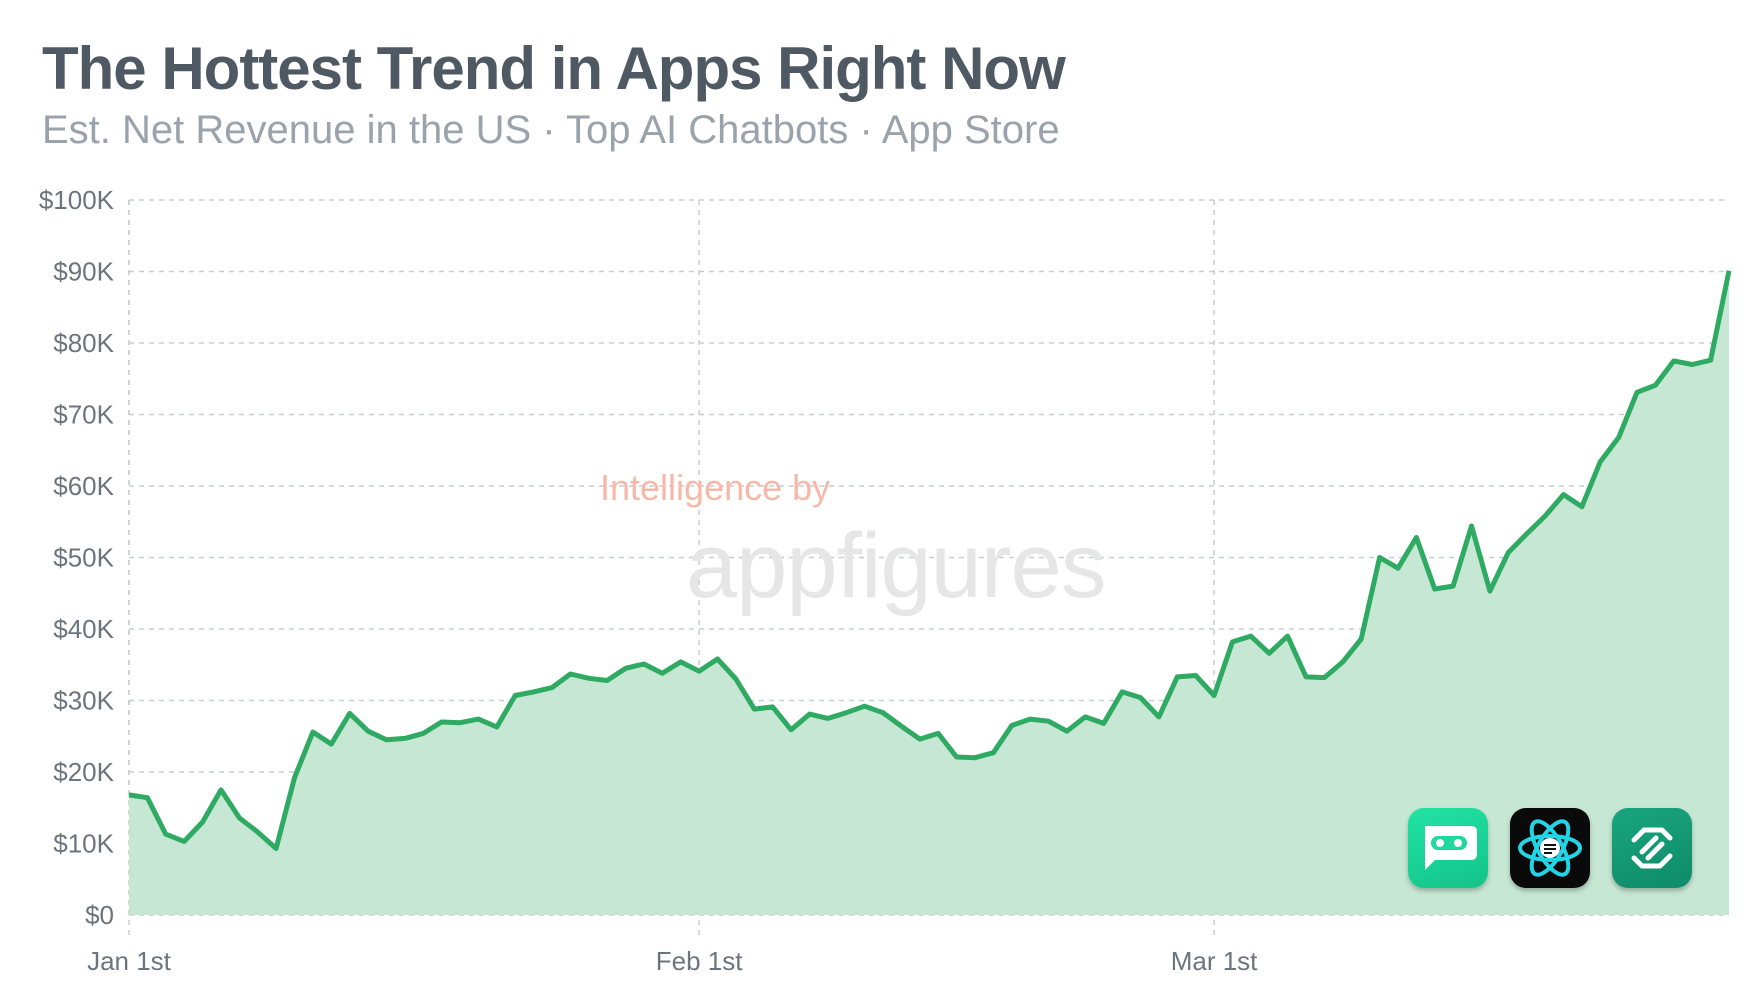 Image resolution: width=1762 pixels, height=990 pixels. Describe the element at coordinates (83, 272) in the screenshot. I see `y-tick-label: $90K` at that location.